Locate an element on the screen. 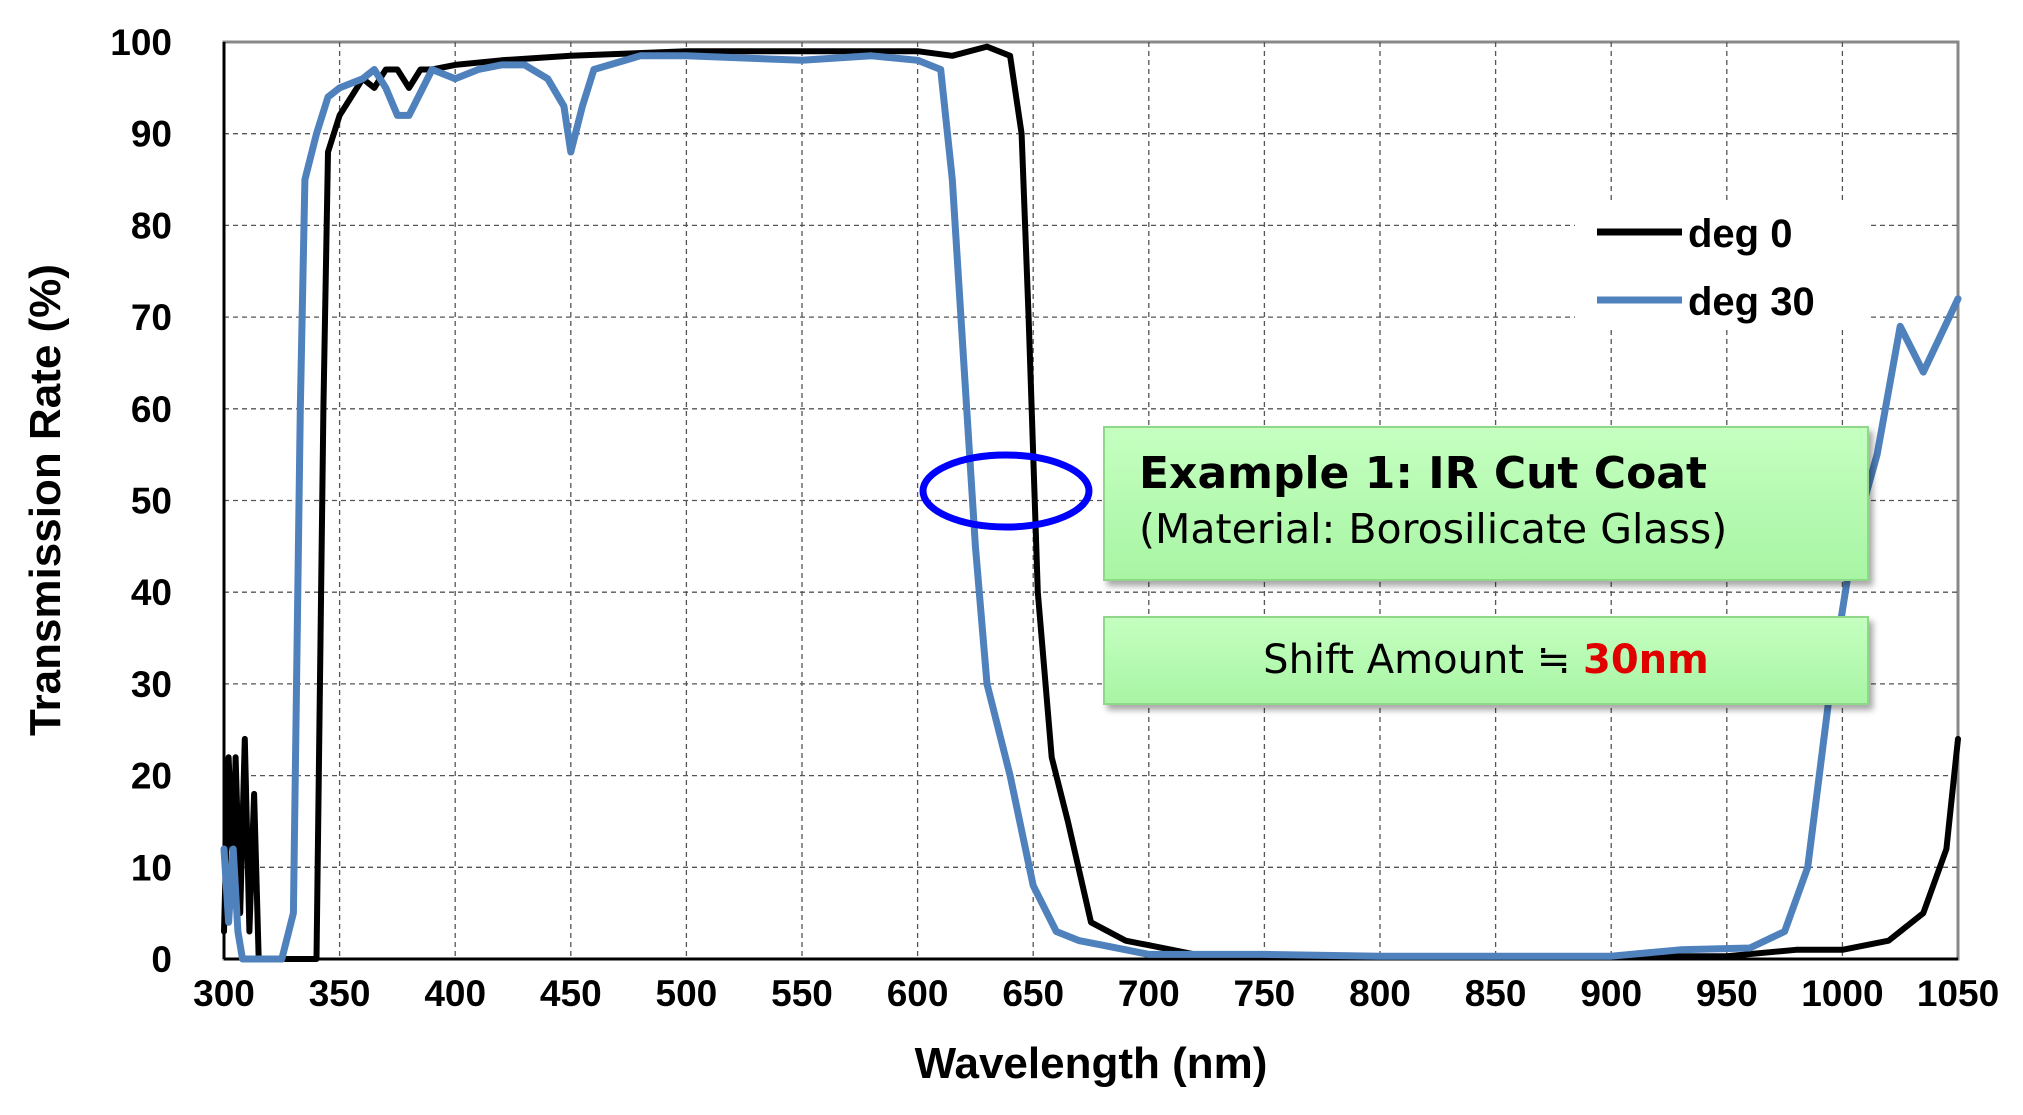 The image size is (2023, 1115). x-tick-label: 700 is located at coordinates (1149, 993).